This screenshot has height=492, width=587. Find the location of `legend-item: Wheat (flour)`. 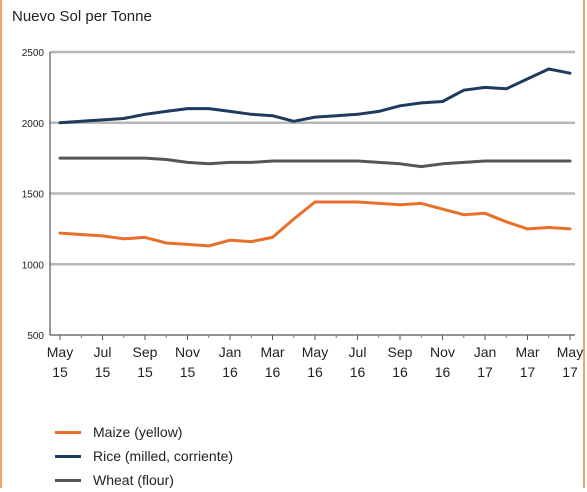

legend-item: Wheat (flour) is located at coordinates (144, 480).